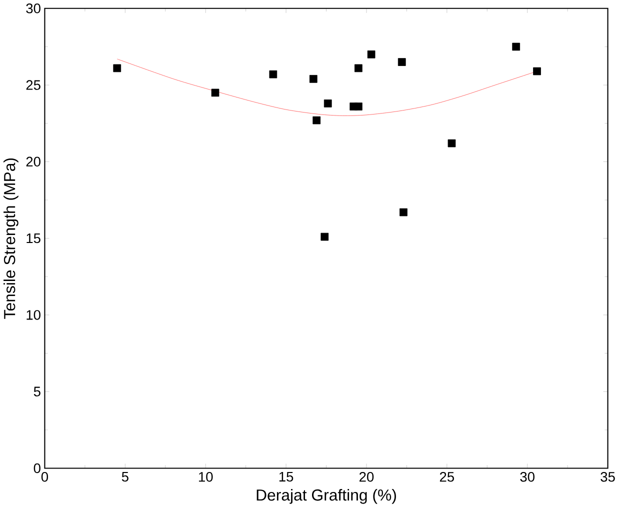  I want to click on x-tick-label: 35, so click(607, 477).